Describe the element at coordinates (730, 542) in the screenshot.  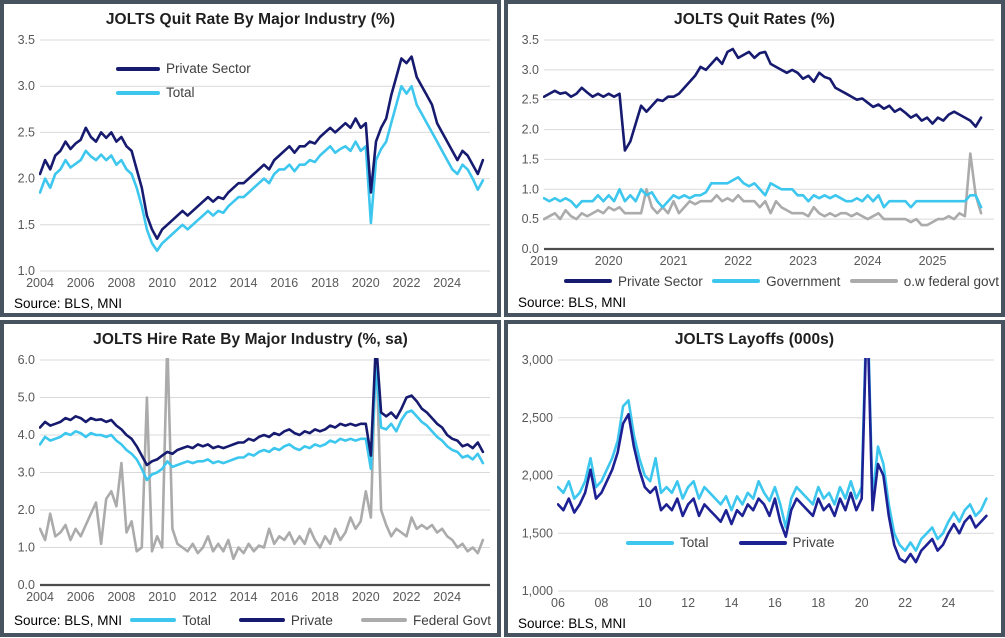
I see `legend: Total Private` at that location.